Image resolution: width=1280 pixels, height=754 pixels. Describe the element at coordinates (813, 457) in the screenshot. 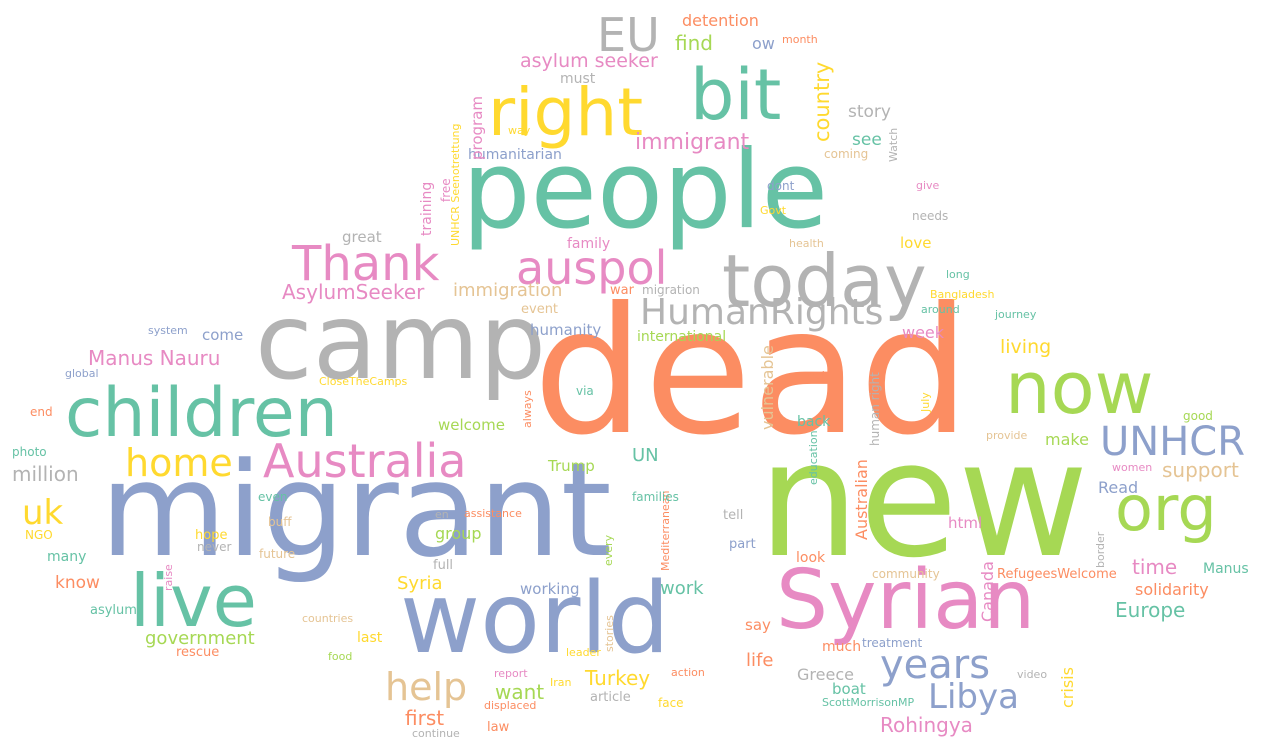

I see `word-education: education` at that location.